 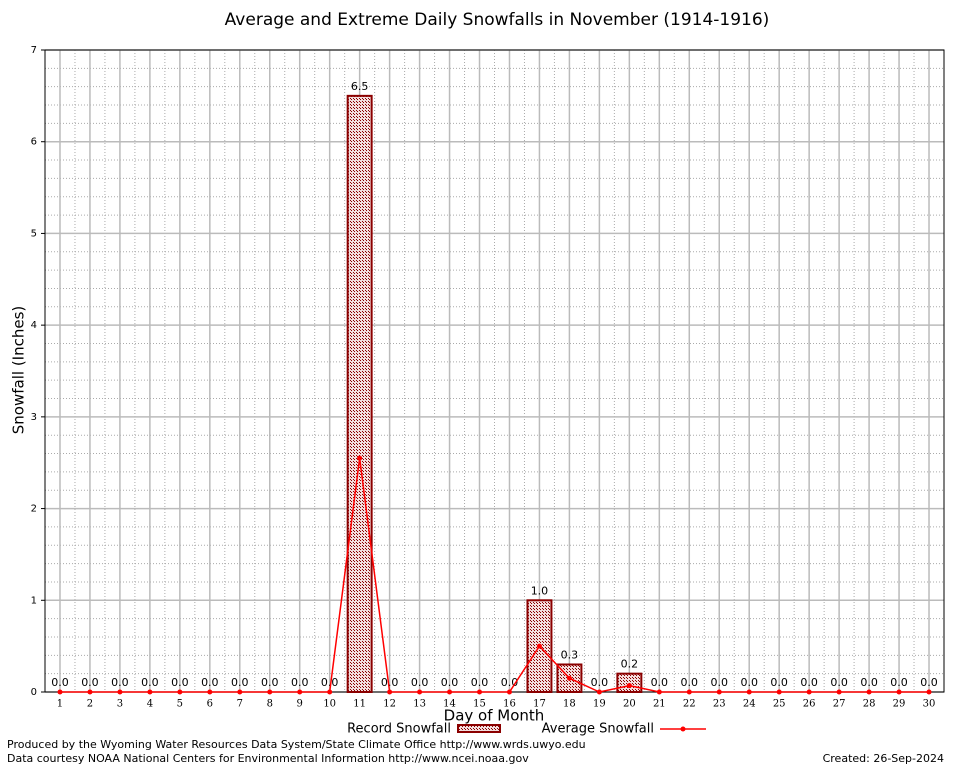 What do you see at coordinates (494, 716) in the screenshot?
I see `x-axis-title: Day of Month` at bounding box center [494, 716].